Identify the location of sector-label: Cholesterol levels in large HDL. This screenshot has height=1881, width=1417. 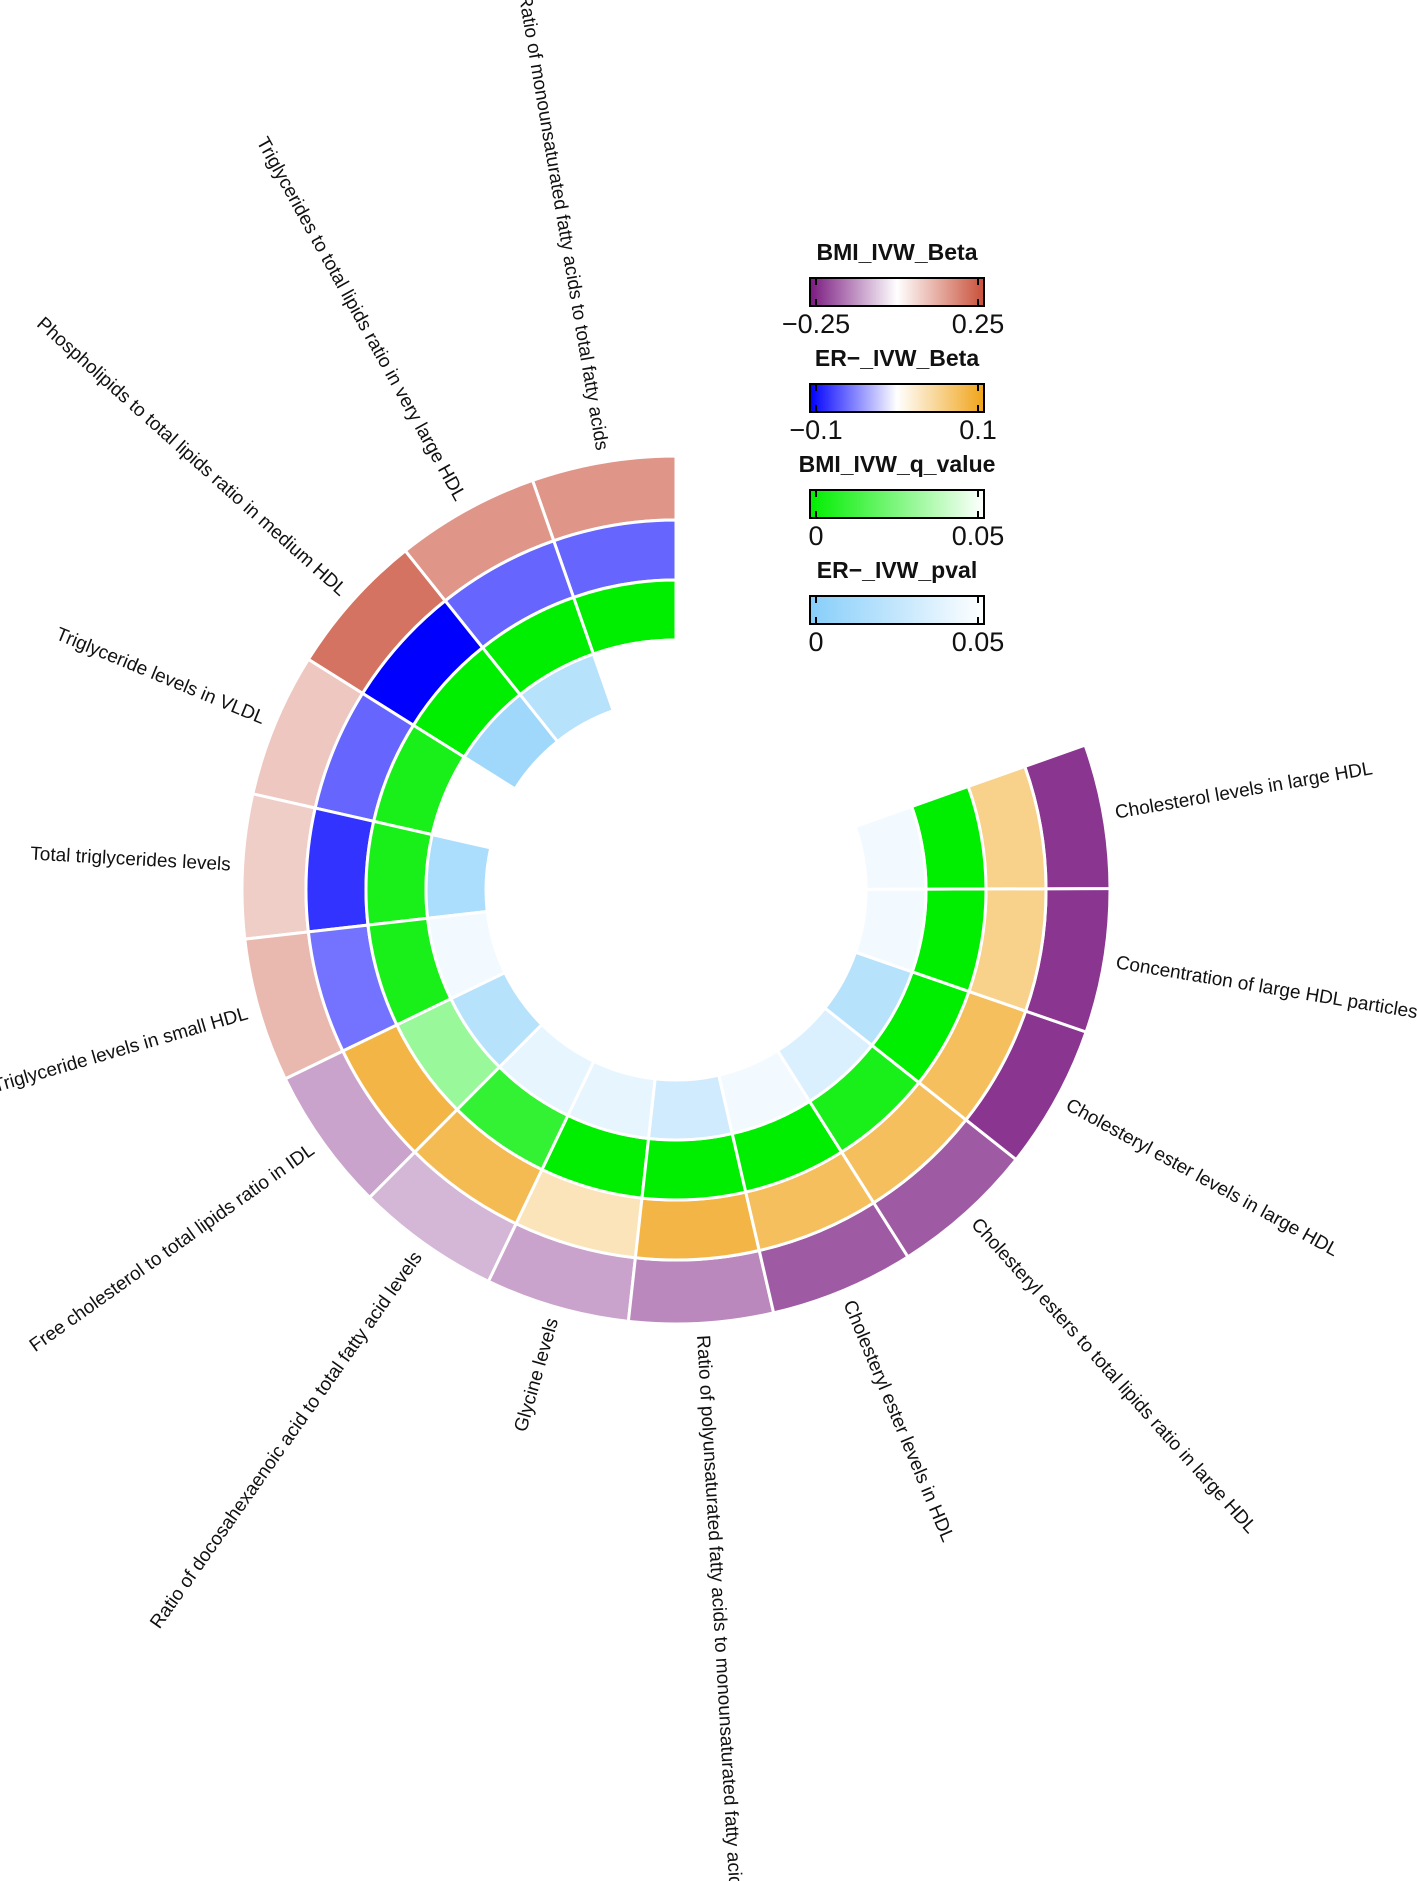
(1244, 790).